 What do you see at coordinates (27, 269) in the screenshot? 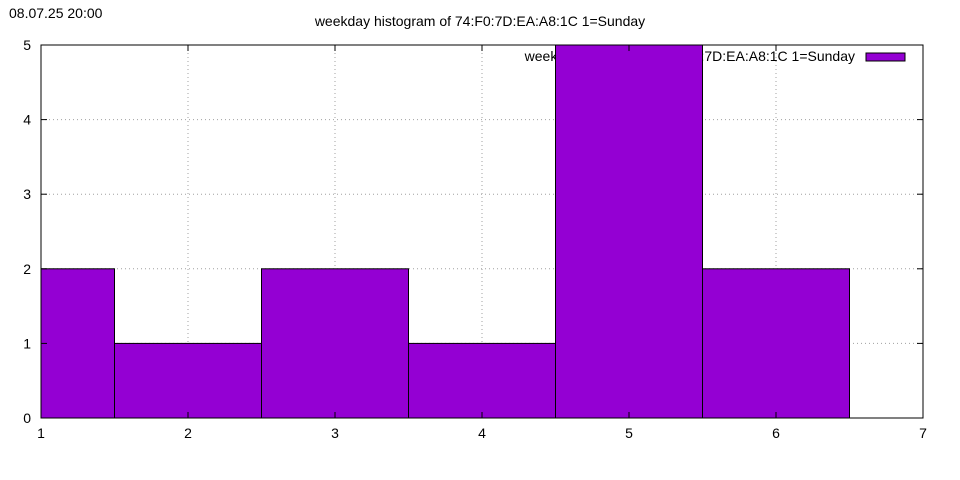
I see `y-tick-label: 2` at bounding box center [27, 269].